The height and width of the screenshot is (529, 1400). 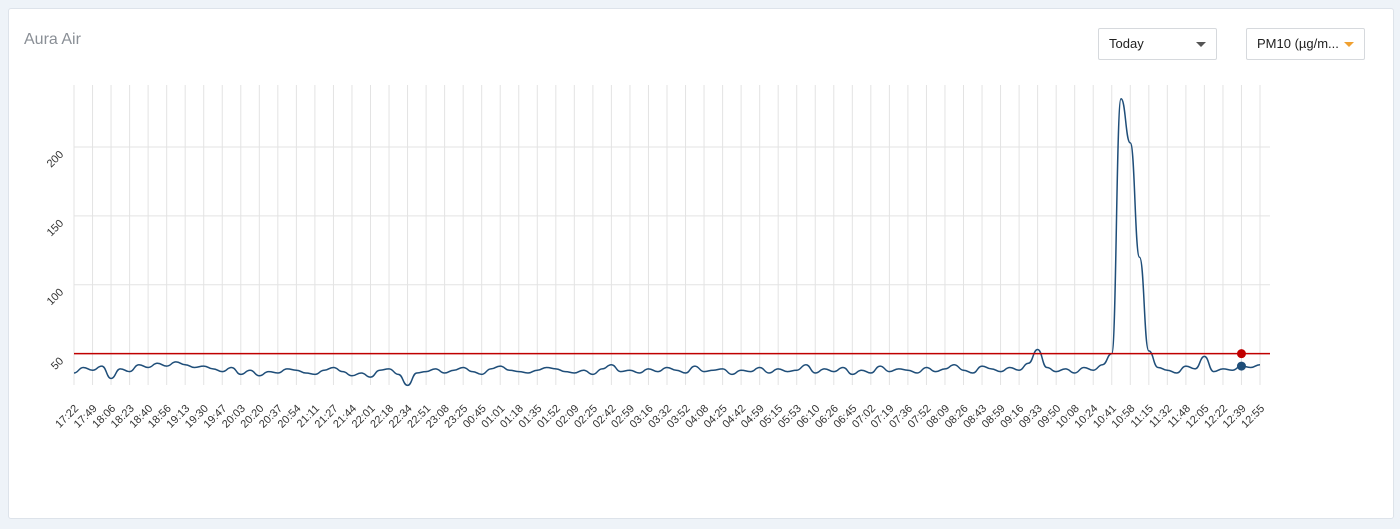 What do you see at coordinates (55, 159) in the screenshot?
I see `y-tick-label: 200` at bounding box center [55, 159].